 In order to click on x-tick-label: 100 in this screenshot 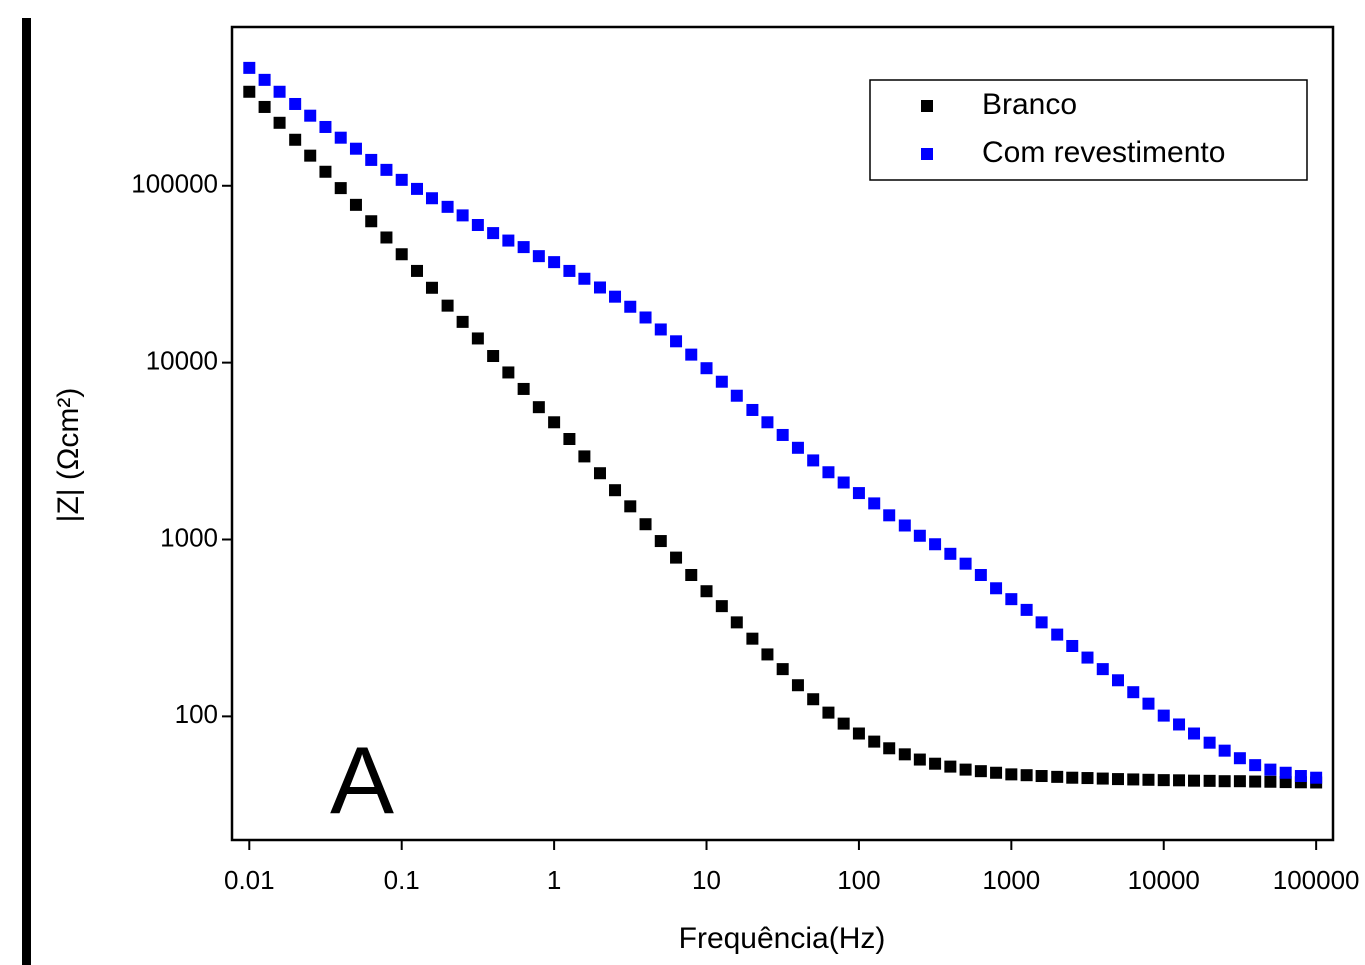, I will do `click(858, 880)`.